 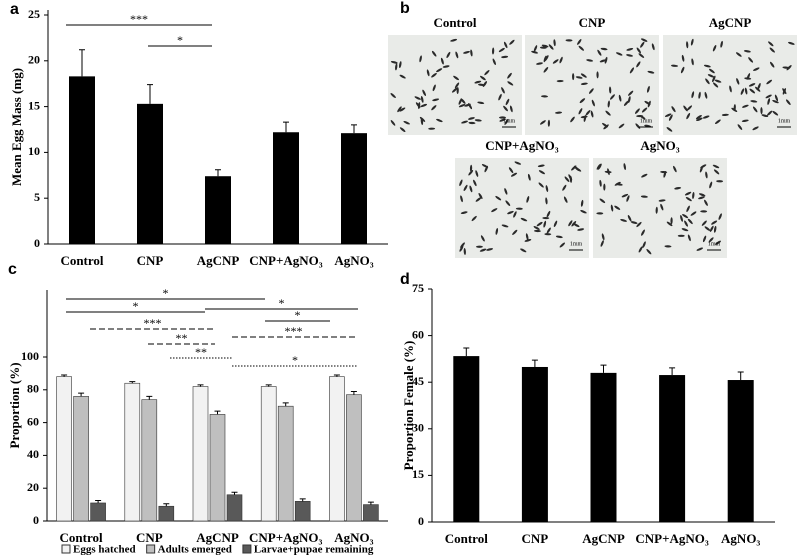 I want to click on x-tick-label: AgNO₃, so click(x=353, y=260).